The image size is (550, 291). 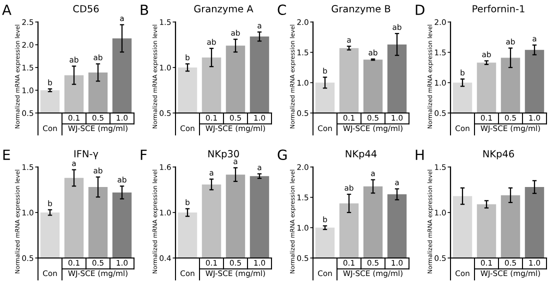 What do you see at coordinates (361, 9) in the screenshot?
I see `chart-title: Granzyme B` at bounding box center [361, 9].